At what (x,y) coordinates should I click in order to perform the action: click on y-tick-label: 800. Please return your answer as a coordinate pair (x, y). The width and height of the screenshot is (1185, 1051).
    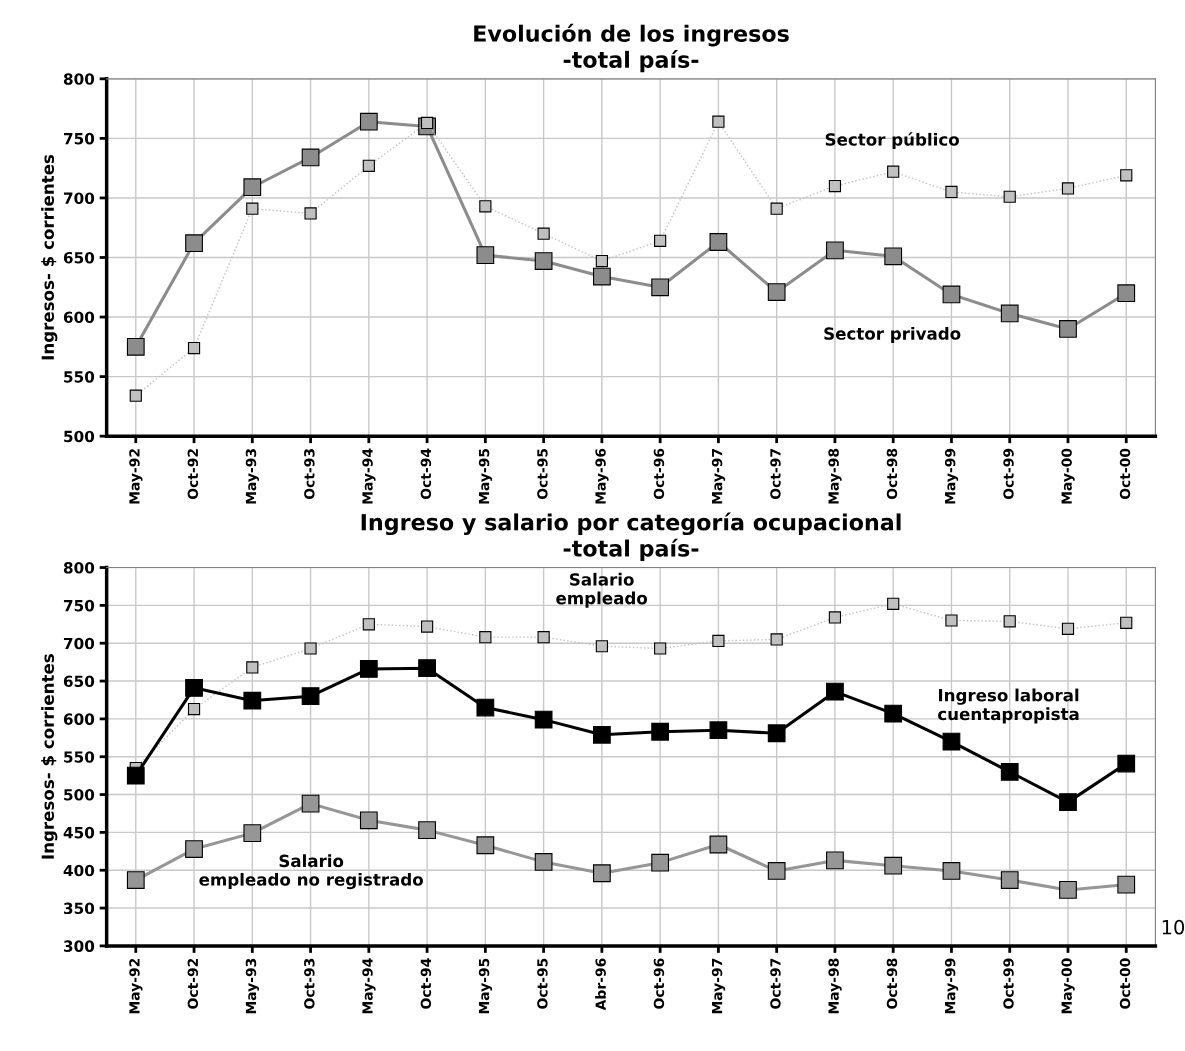
    Looking at the image, I should click on (79, 568).